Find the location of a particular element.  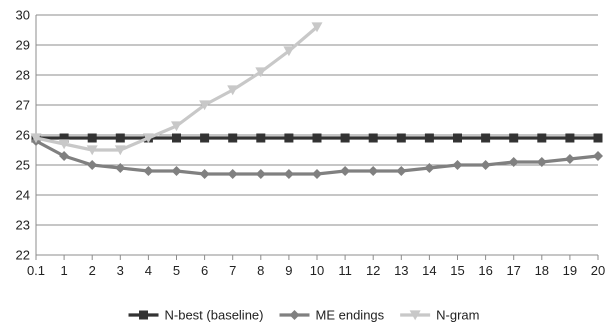

x-tick-label: 12 is located at coordinates (373, 270).